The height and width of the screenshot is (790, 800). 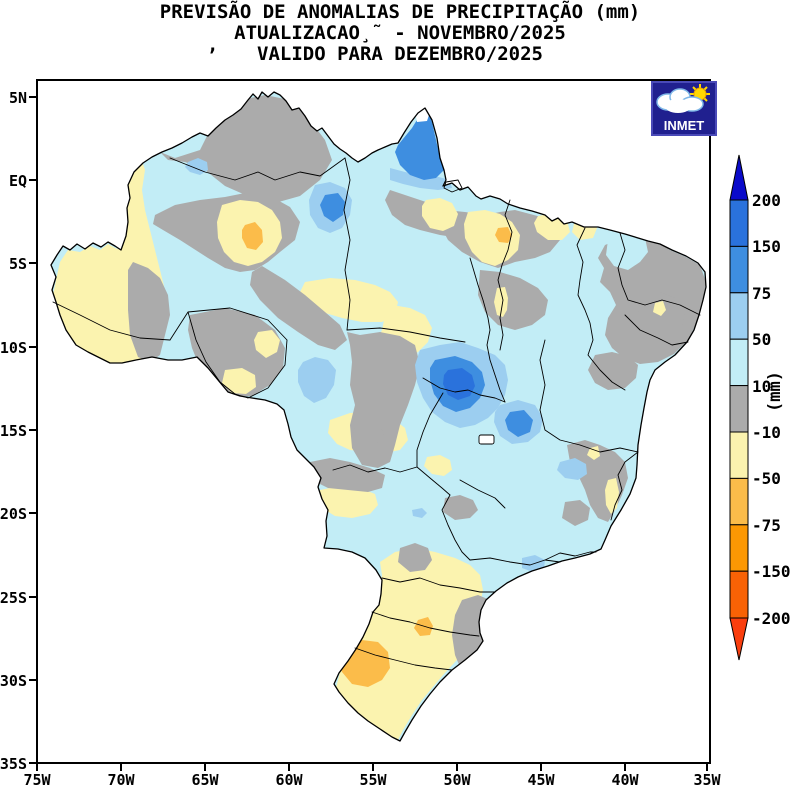 What do you see at coordinates (505, 275) in the screenshot?
I see `border-para-maranhao` at bounding box center [505, 275].